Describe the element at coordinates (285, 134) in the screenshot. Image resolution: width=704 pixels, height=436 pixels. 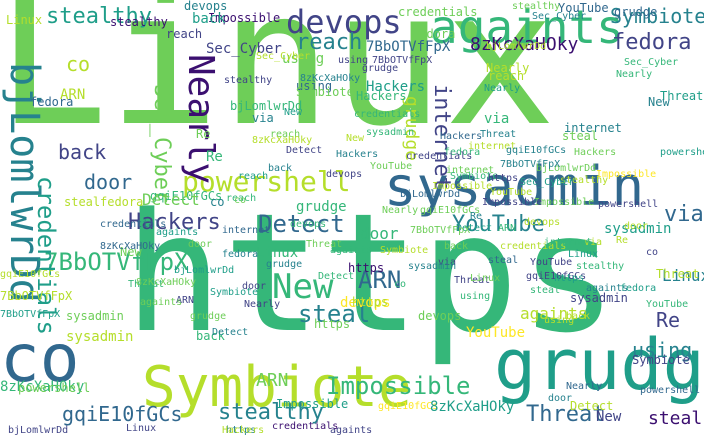
I see `word-reach-5: reach` at that location.